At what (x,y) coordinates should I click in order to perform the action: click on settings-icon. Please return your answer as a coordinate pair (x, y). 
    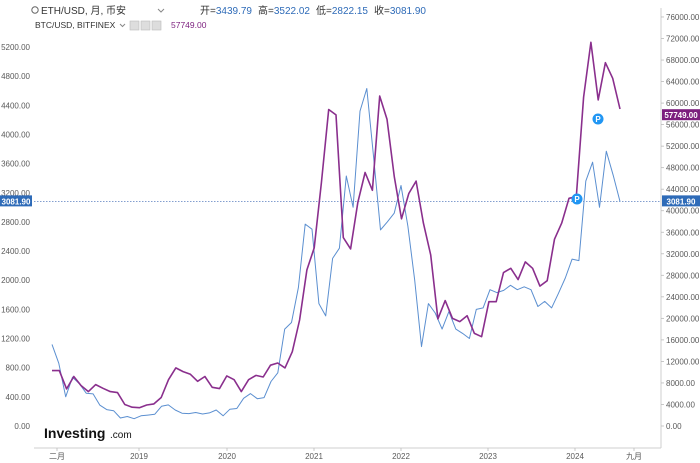
    Looking at the image, I should click on (145, 25).